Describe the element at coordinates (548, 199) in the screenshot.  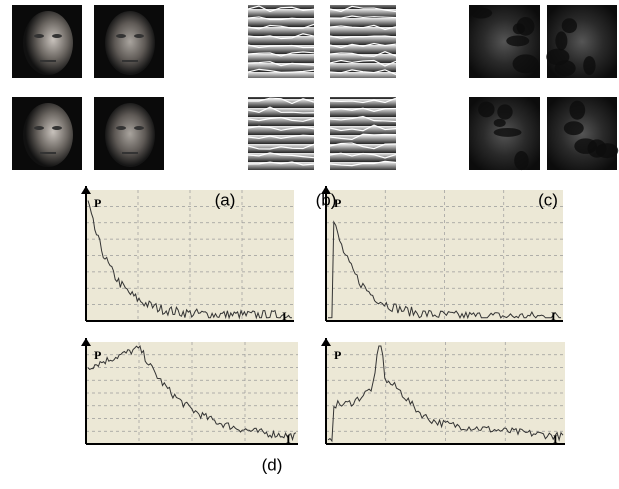
I see `panel-label: (c)` at that location.